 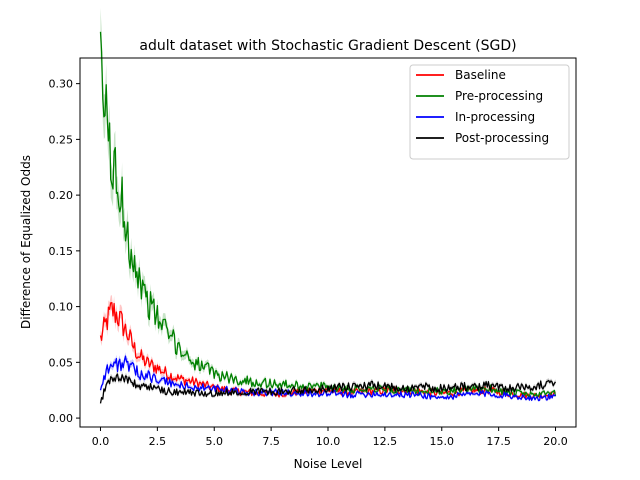 I want to click on y-tick-label: 0.00, so click(x=61, y=418).